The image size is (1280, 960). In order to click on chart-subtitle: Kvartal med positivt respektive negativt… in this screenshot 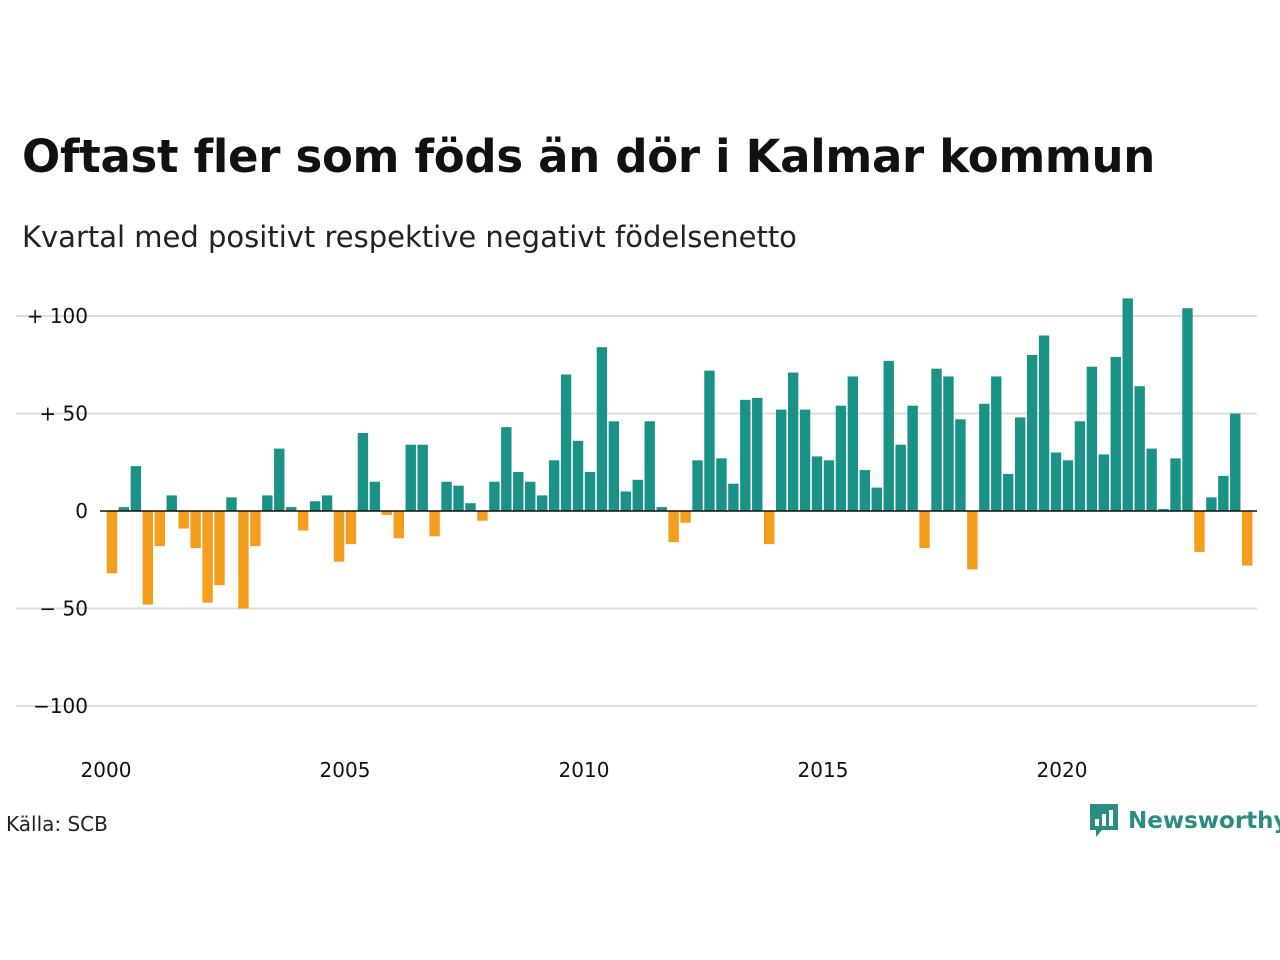, I will do `click(409, 237)`.